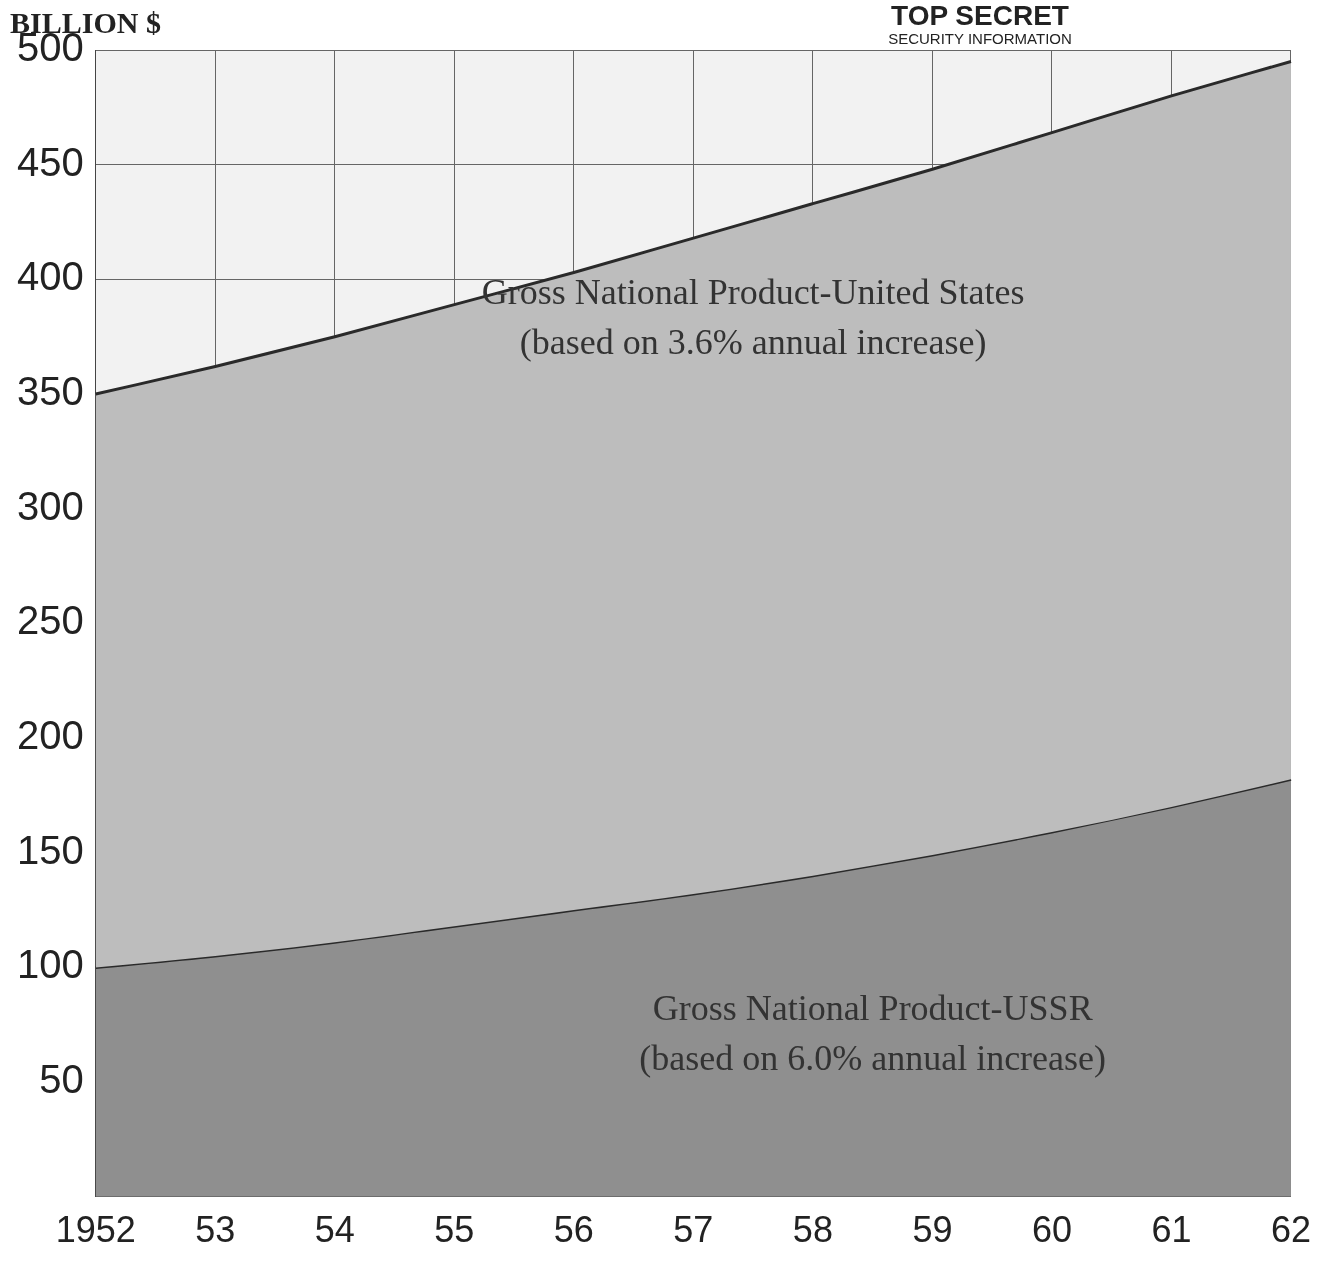 The width and height of the screenshot is (1325, 1273). I want to click on annotation: (based on 6.0% annual increase), so click(873, 1058).